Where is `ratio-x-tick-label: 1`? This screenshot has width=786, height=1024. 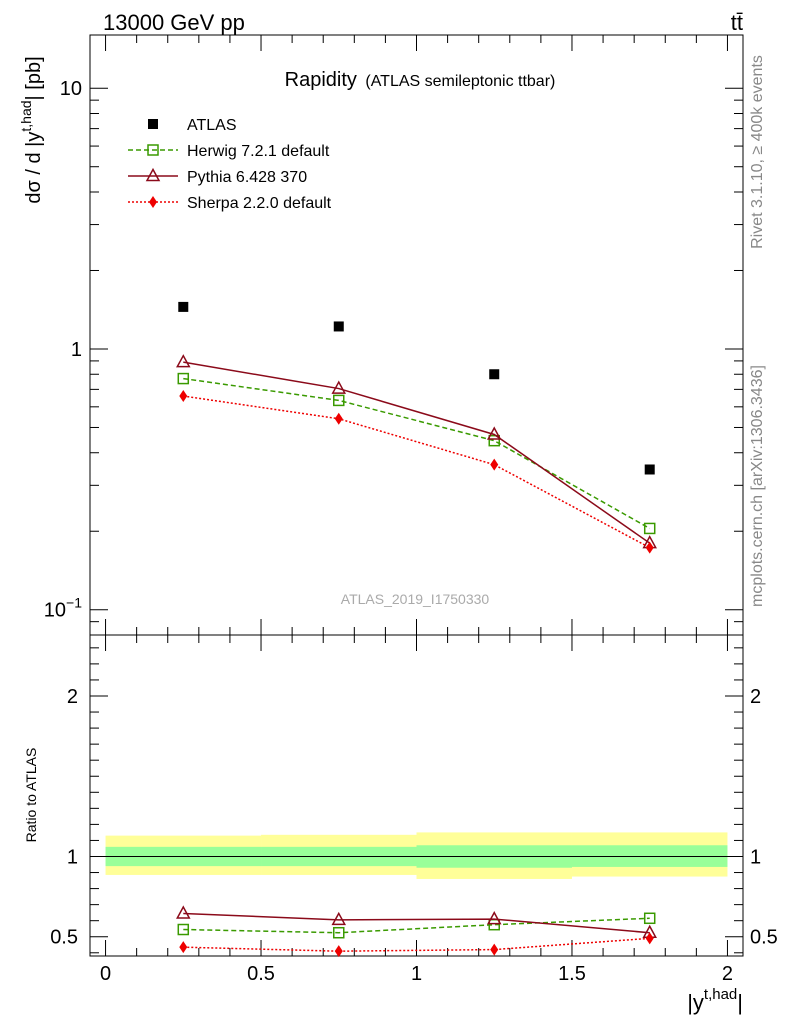 ratio-x-tick-label: 1 is located at coordinates (416, 974).